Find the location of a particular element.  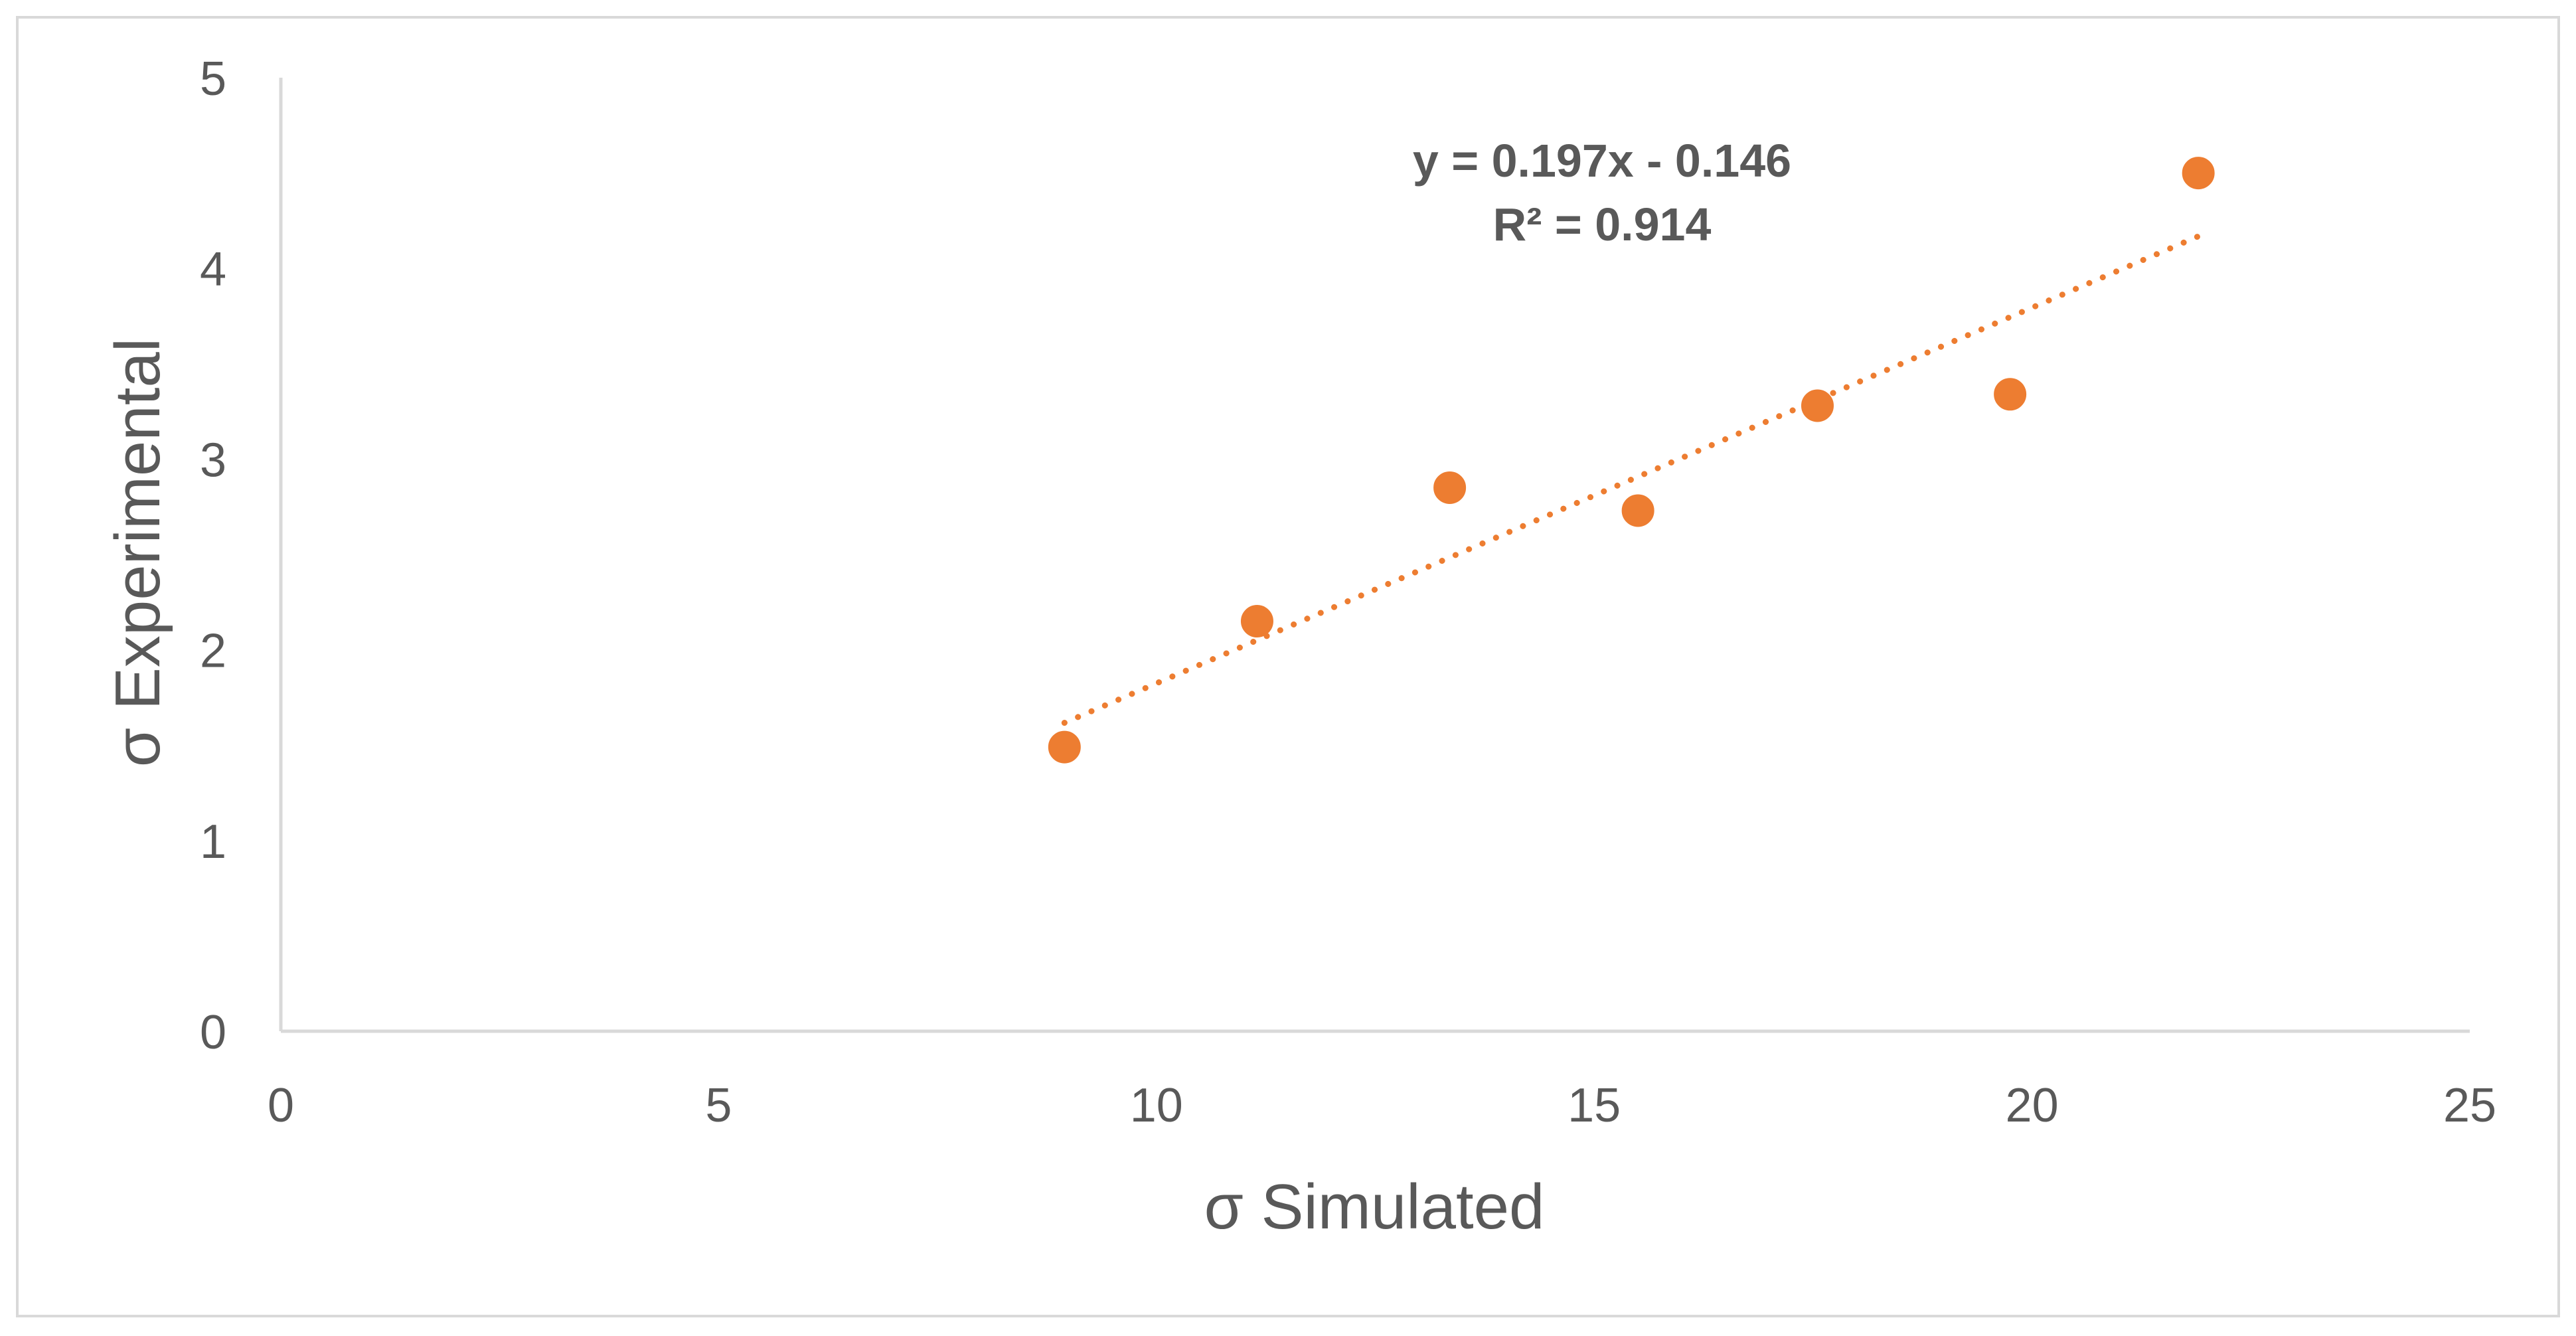

trendline-equation: y = 0.197x - 0.146 is located at coordinates (1602, 161).